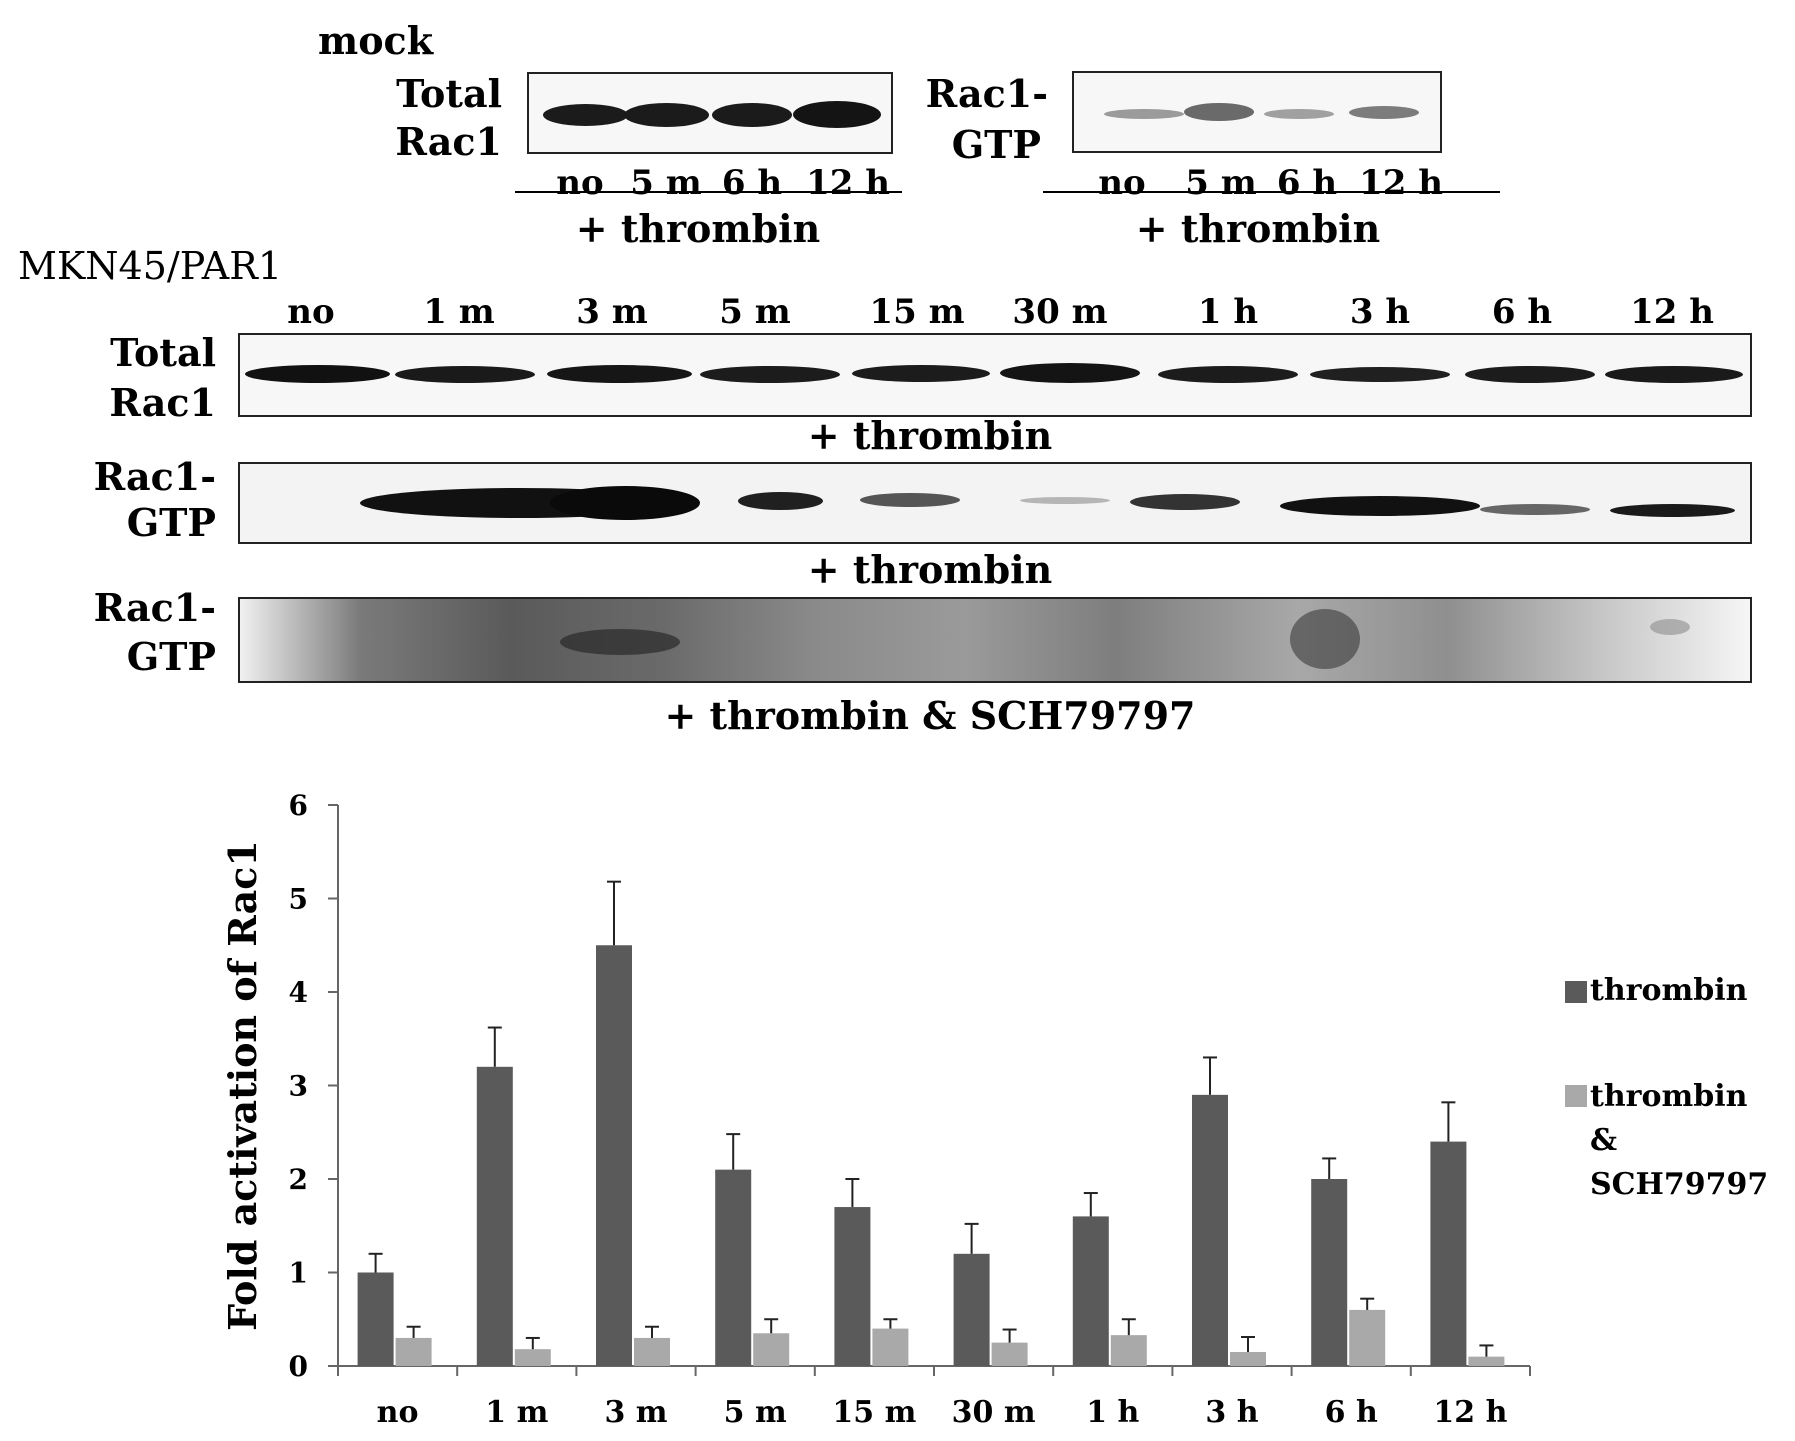 The height and width of the screenshot is (1441, 1795). I want to click on par1-rac1-gtp-blot, so click(995, 503).